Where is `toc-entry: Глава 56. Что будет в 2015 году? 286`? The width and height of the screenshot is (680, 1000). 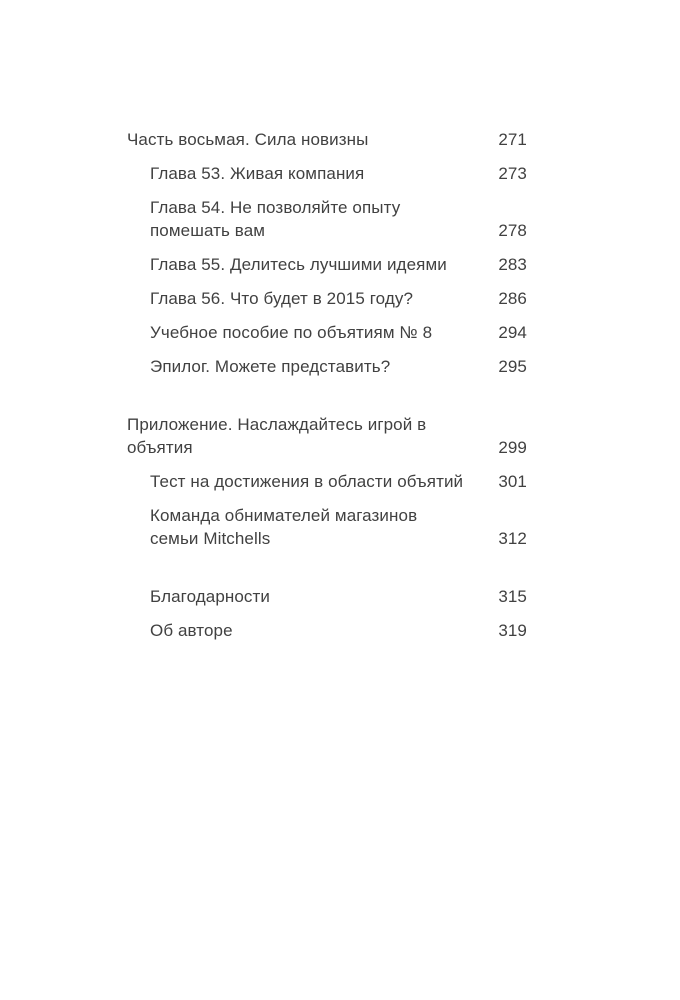 toc-entry: Глава 56. Что будет в 2015 году? 286 is located at coordinates (327, 298).